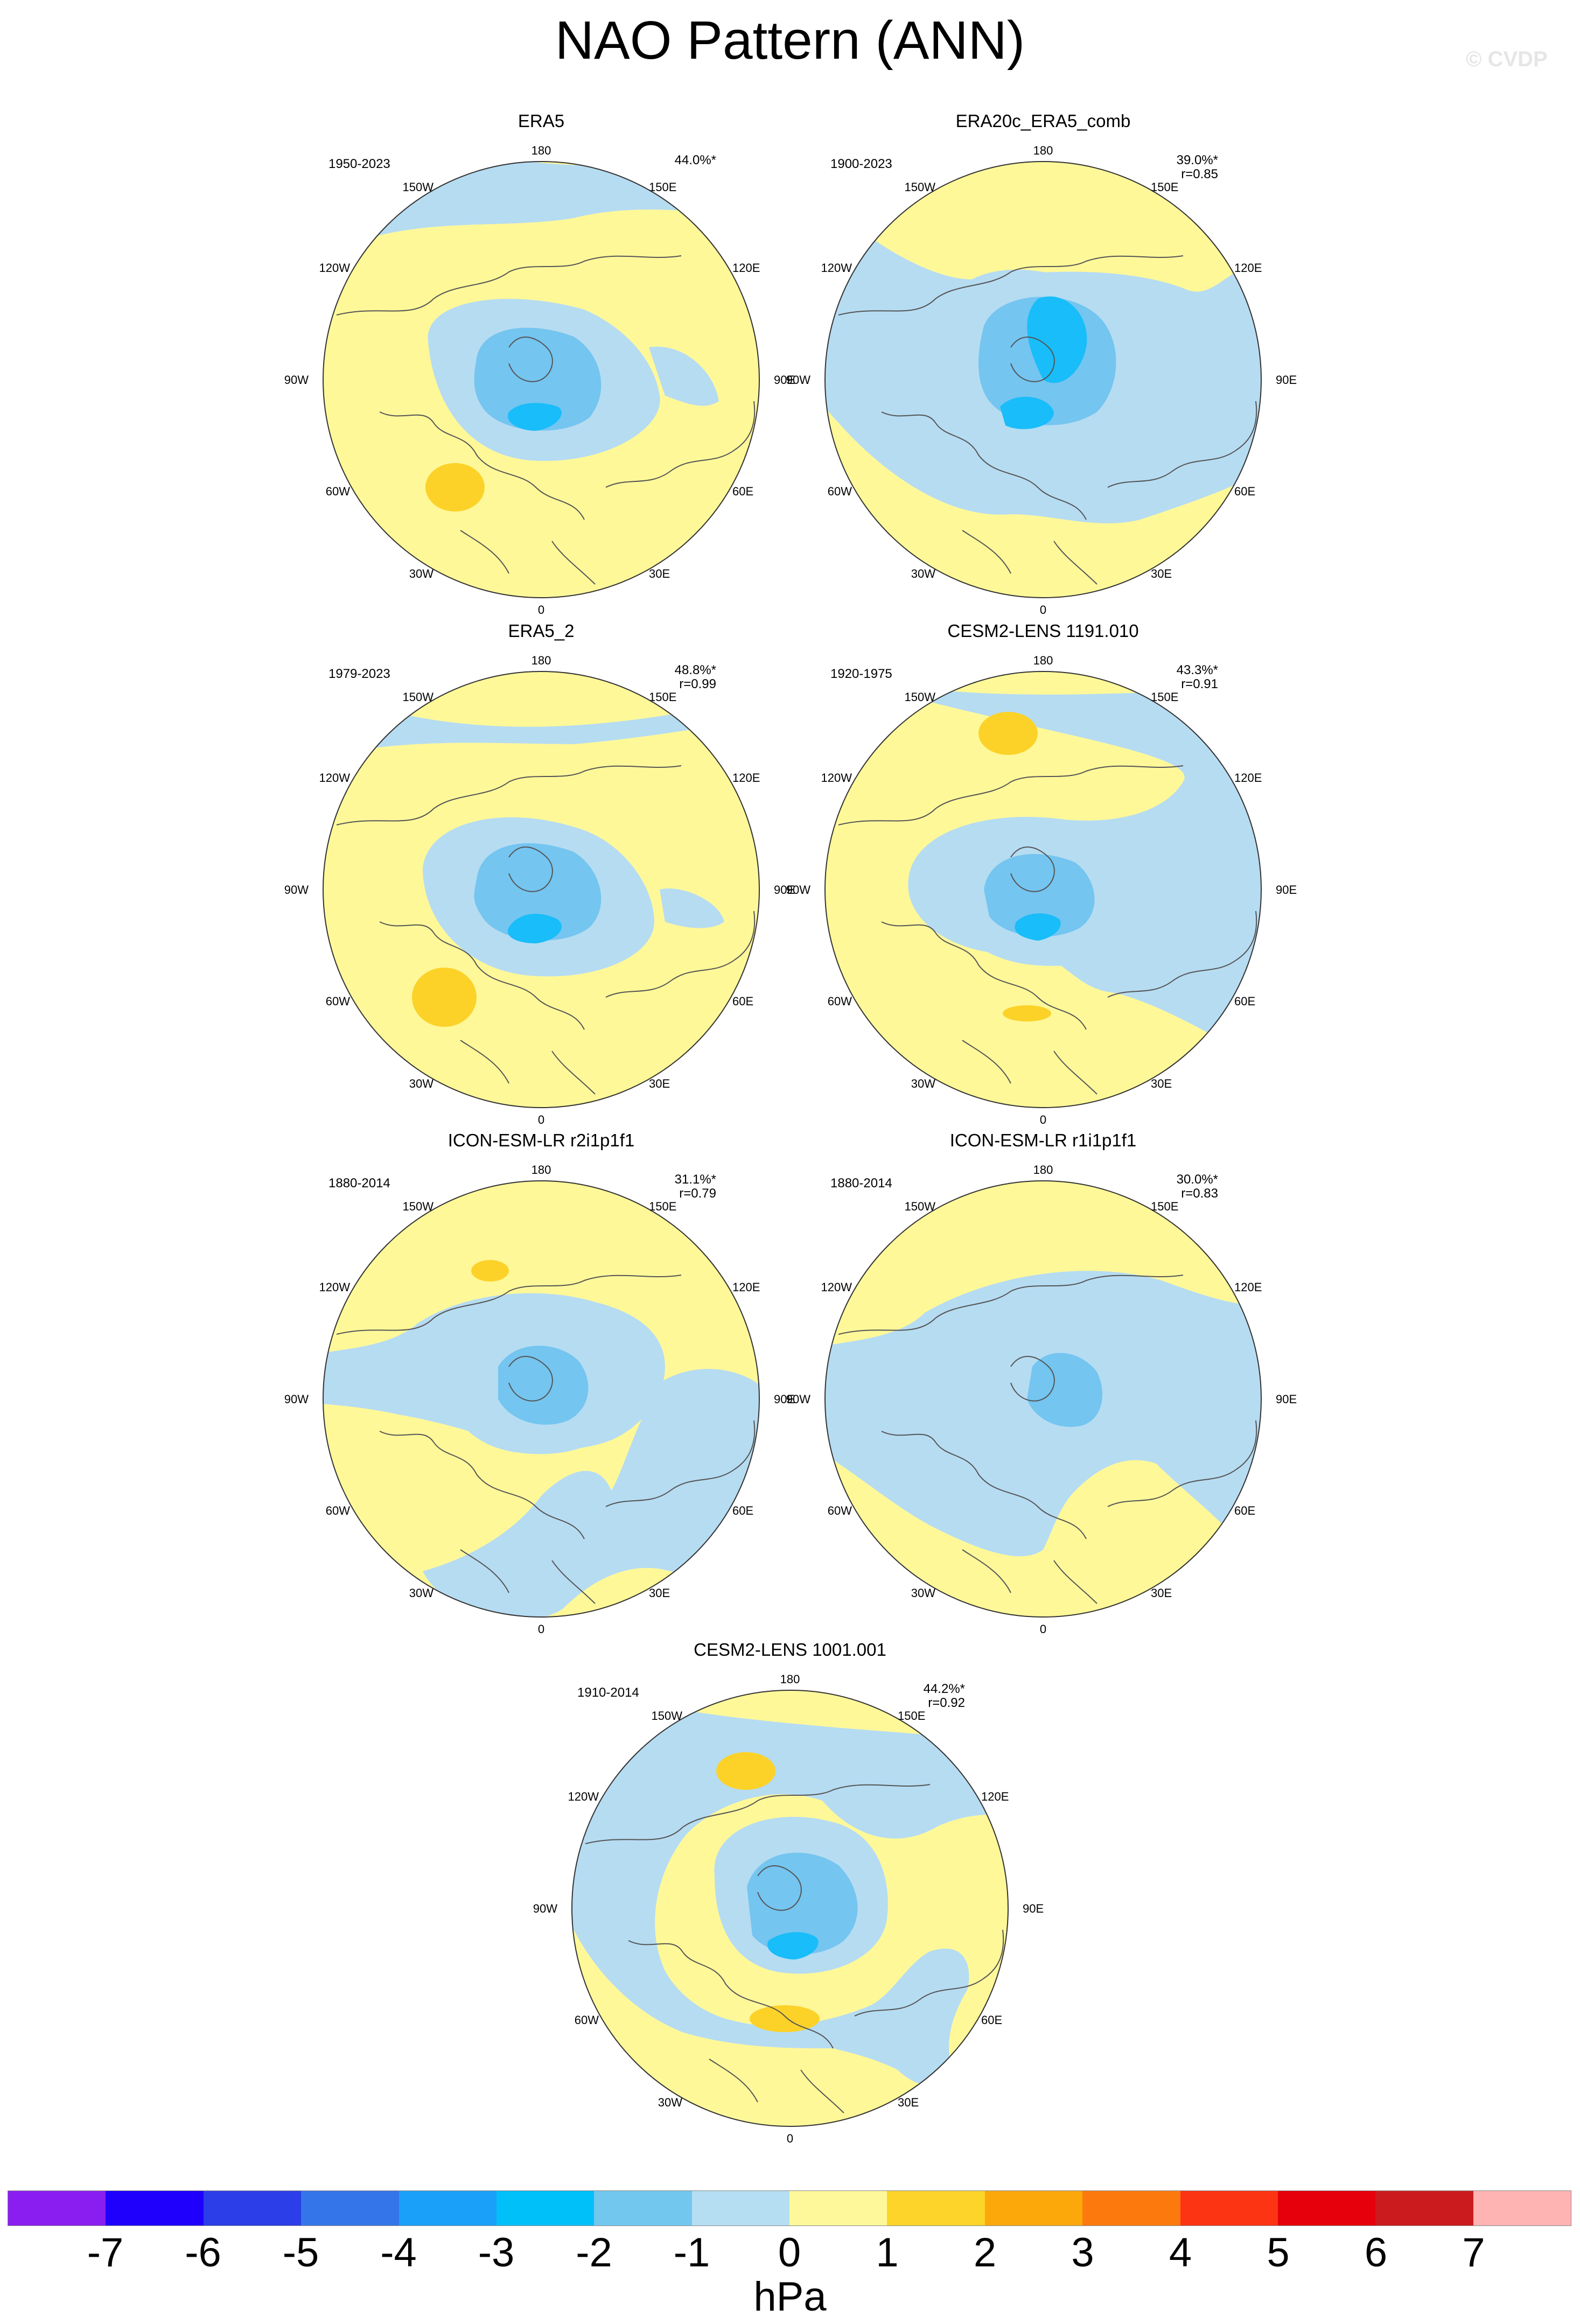 This screenshot has width=1580, height=2324. I want to click on colorbar-tick-label: 6, so click(1376, 2253).